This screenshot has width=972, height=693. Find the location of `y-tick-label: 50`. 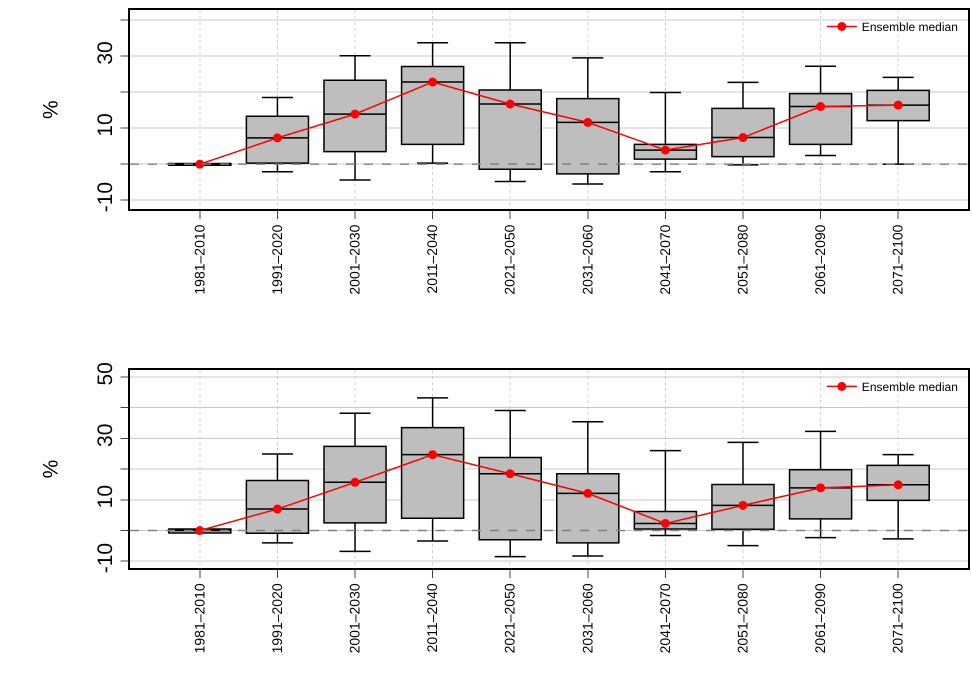

y-tick-label: 50 is located at coordinates (105, 374).